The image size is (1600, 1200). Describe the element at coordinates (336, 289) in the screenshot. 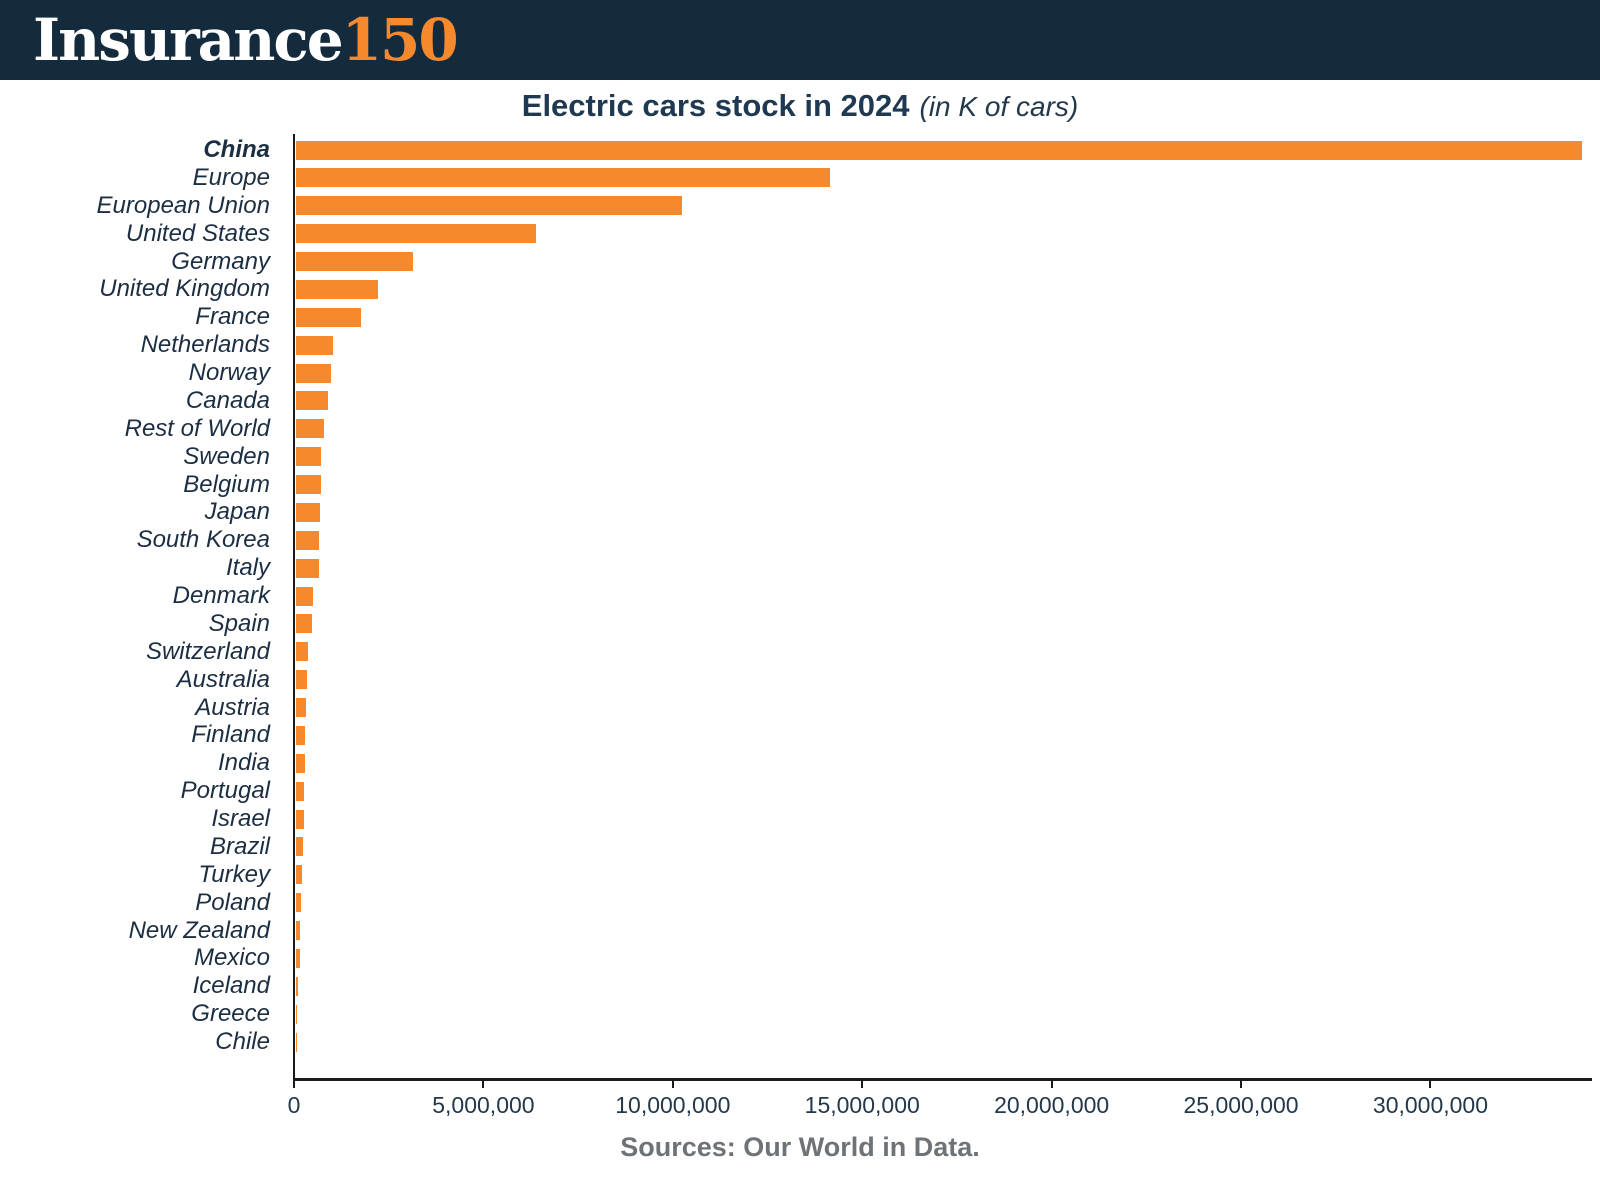

I see `bar-united-kingdom` at that location.